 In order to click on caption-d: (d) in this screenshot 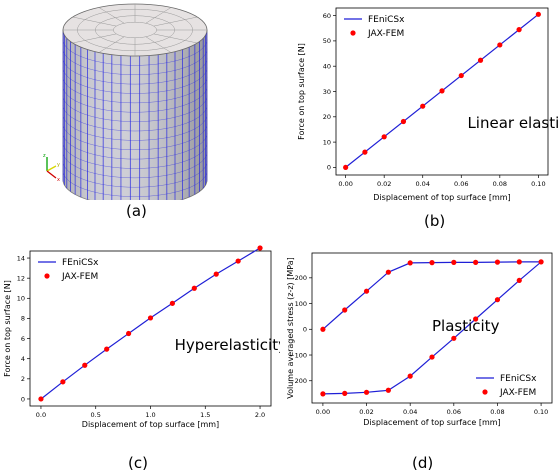, I will do `click(423, 463)`.